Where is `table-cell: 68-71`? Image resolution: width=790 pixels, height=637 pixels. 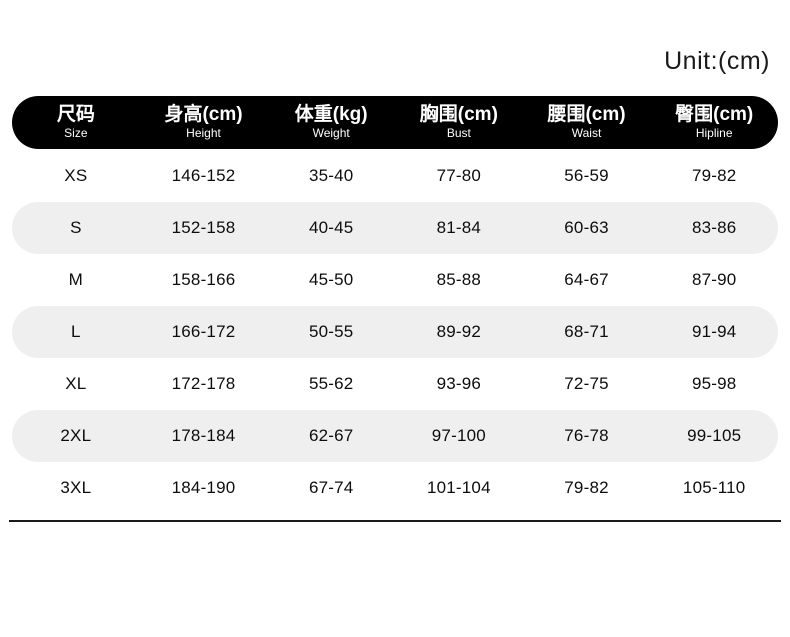 table-cell: 68-71 is located at coordinates (586, 331).